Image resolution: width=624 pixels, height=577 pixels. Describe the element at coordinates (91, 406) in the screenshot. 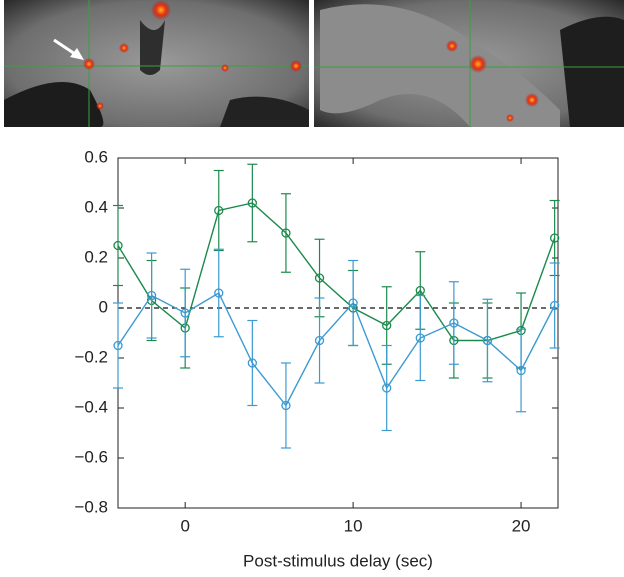

I see `y-tick-label: −0.4` at that location.